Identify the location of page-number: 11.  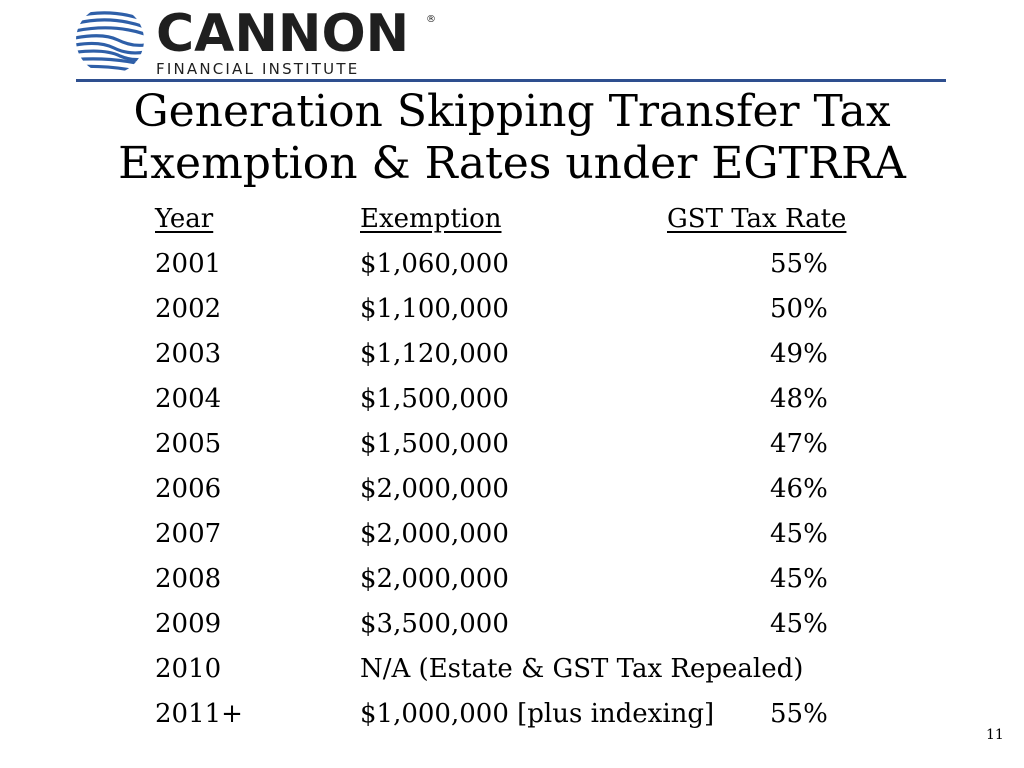
(995, 735).